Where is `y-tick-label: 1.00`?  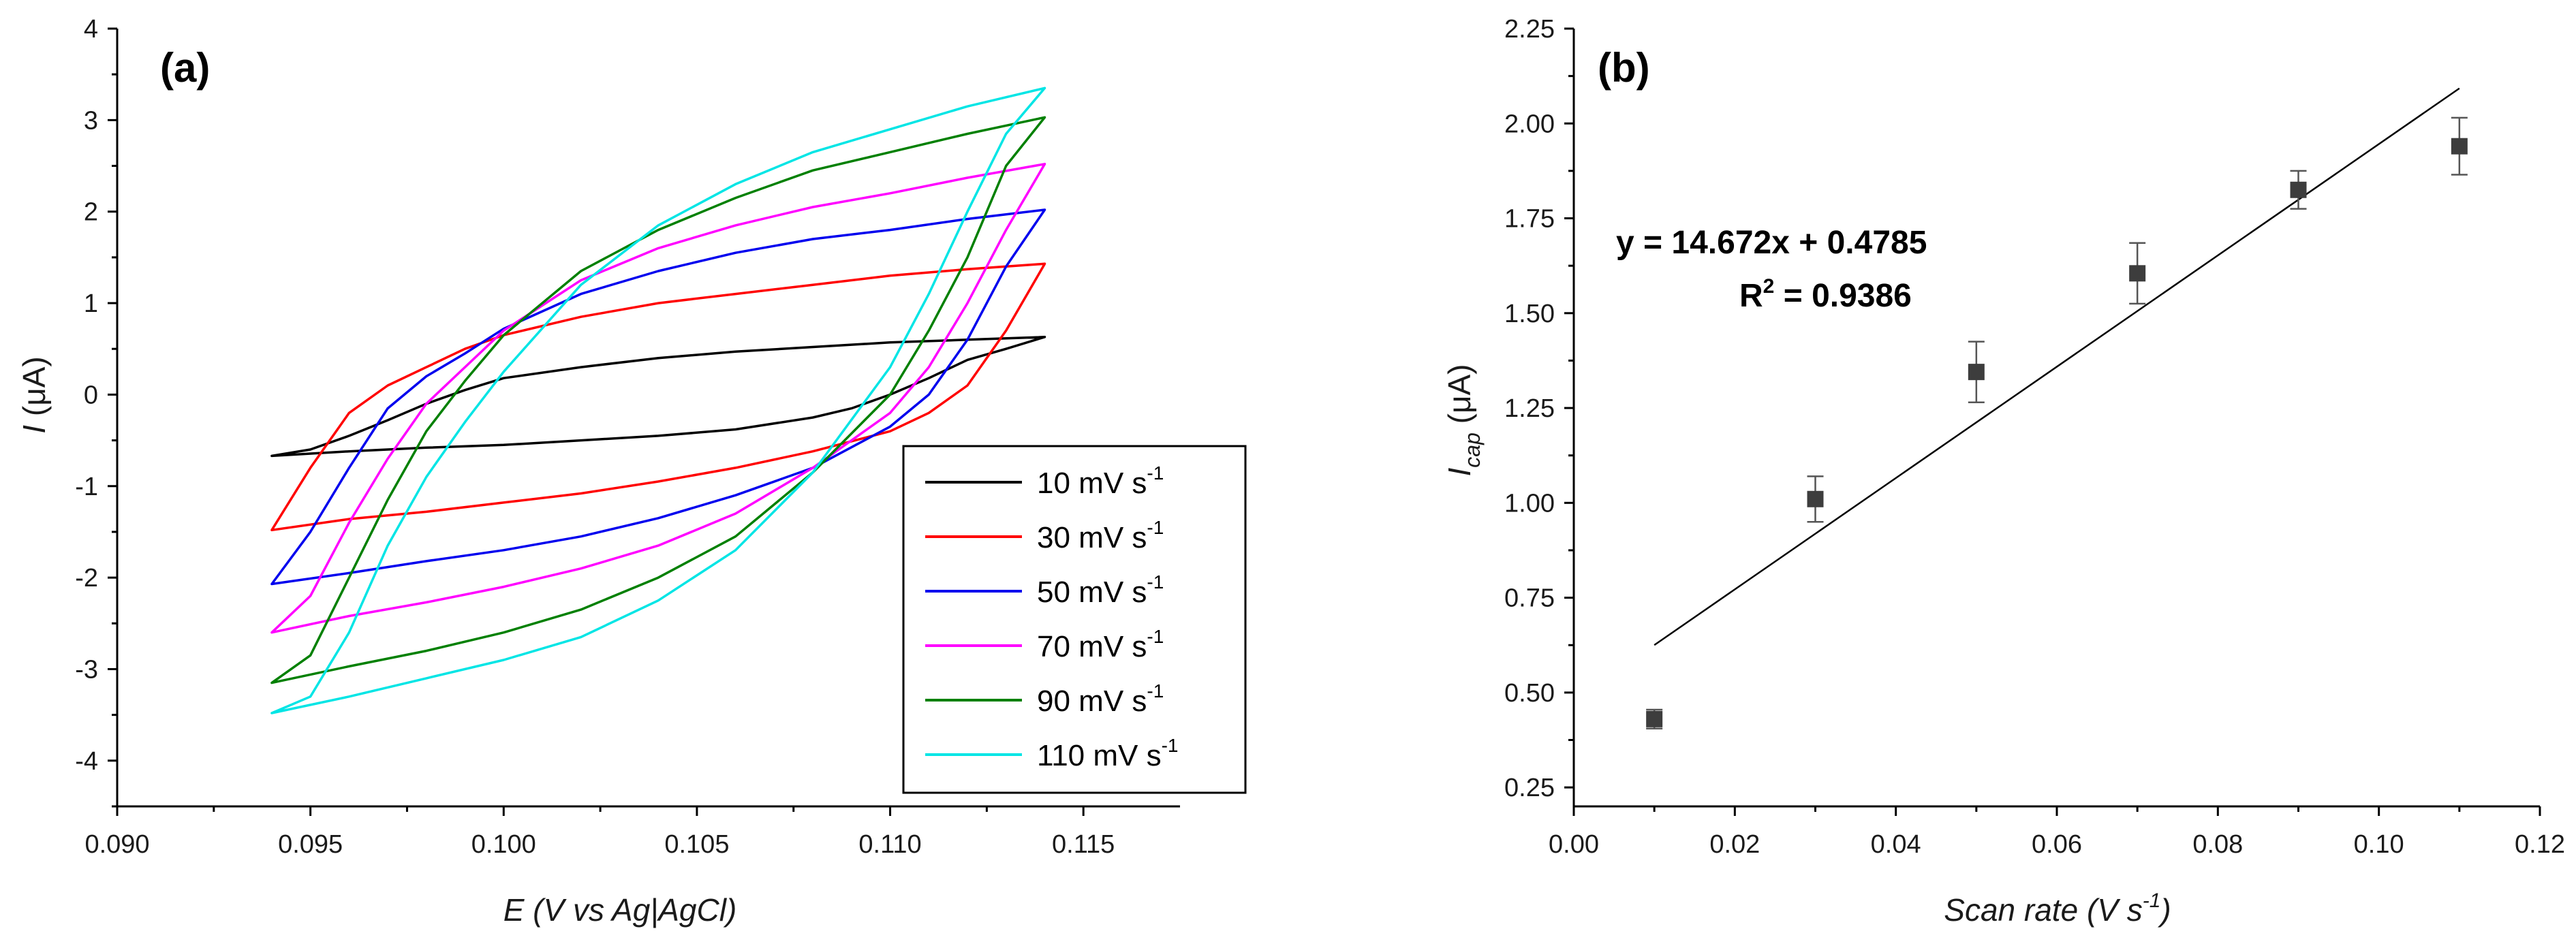 y-tick-label: 1.00 is located at coordinates (1529, 503).